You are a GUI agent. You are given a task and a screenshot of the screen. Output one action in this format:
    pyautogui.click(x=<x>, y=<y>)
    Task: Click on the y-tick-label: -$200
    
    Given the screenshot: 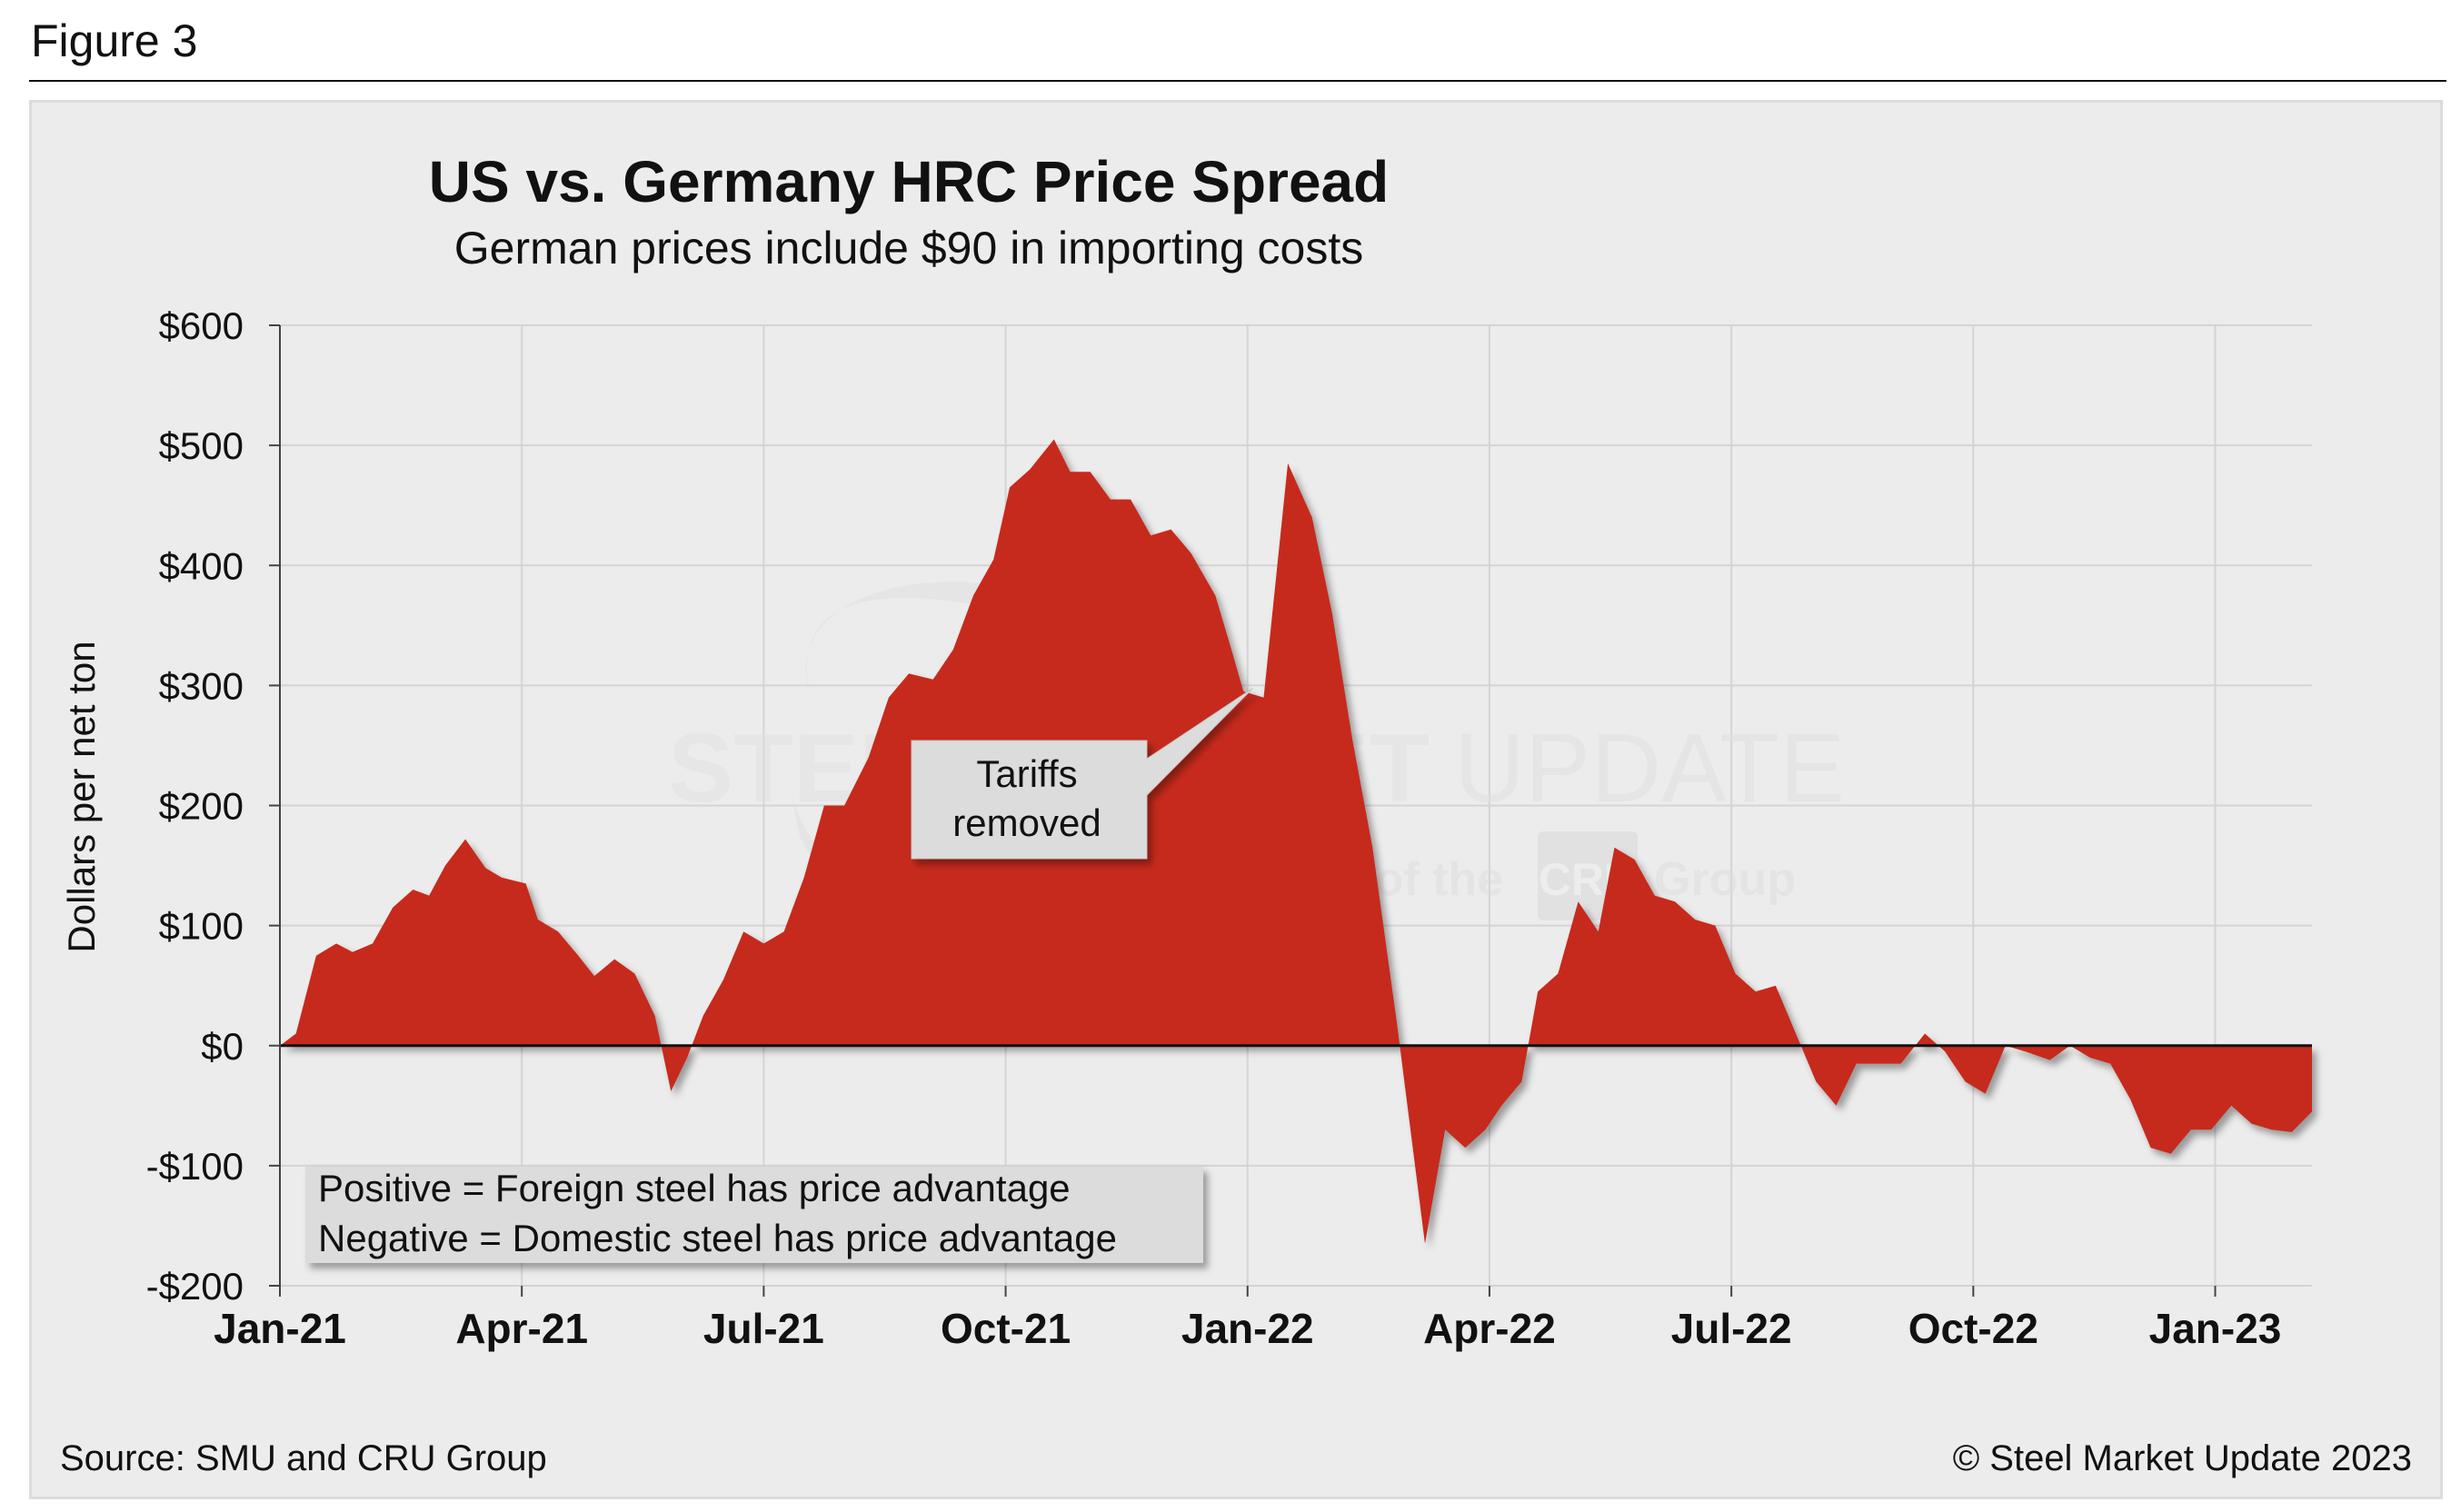 What is the action you would take?
    pyautogui.click(x=195, y=1286)
    